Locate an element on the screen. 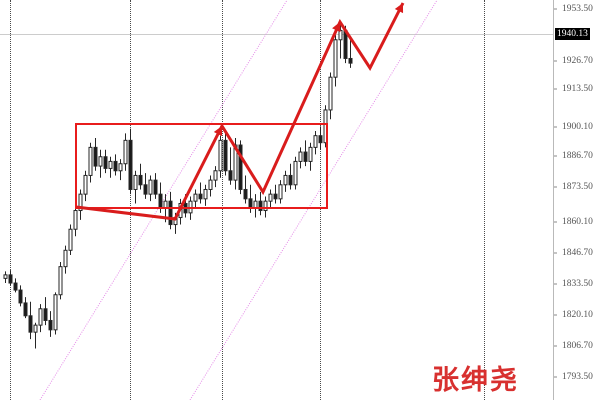 The image size is (600, 400). price-axis-label: 1886.70 is located at coordinates (577, 156).